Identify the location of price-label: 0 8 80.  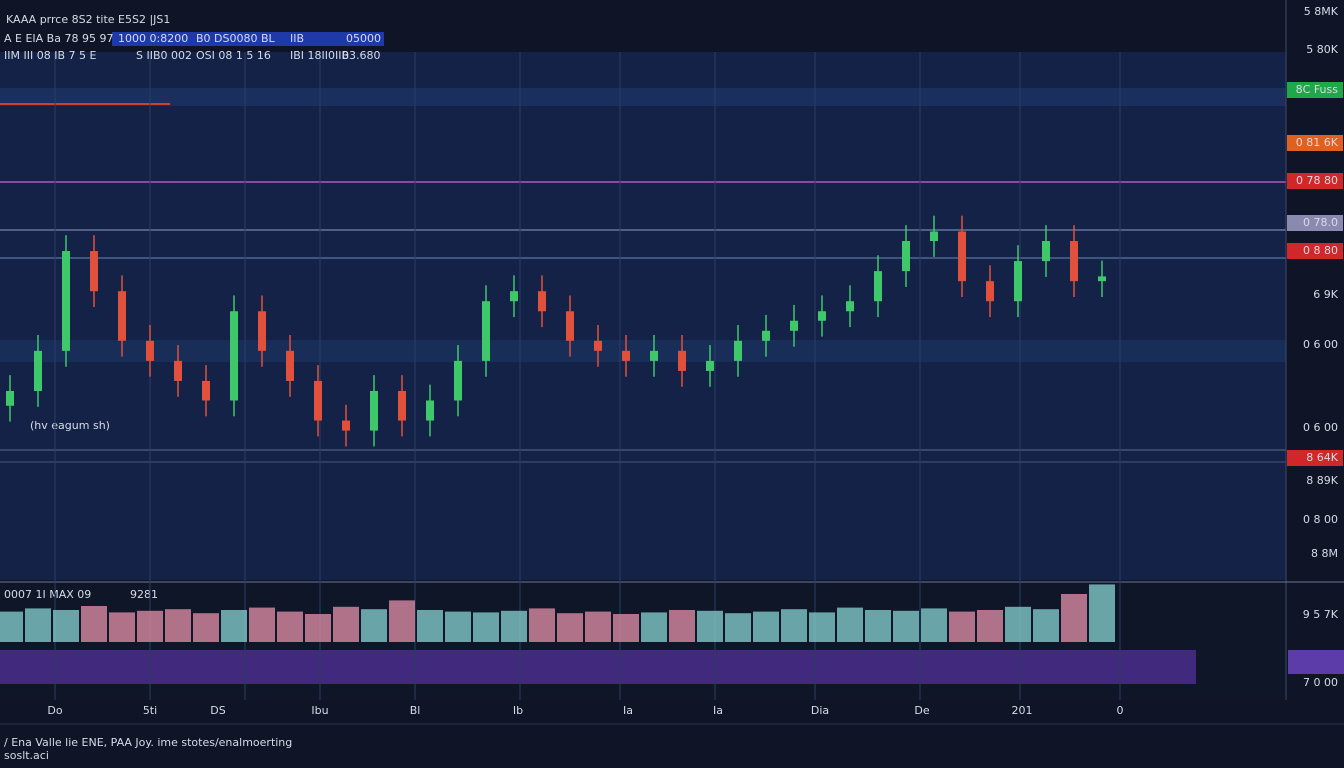
(1320, 250).